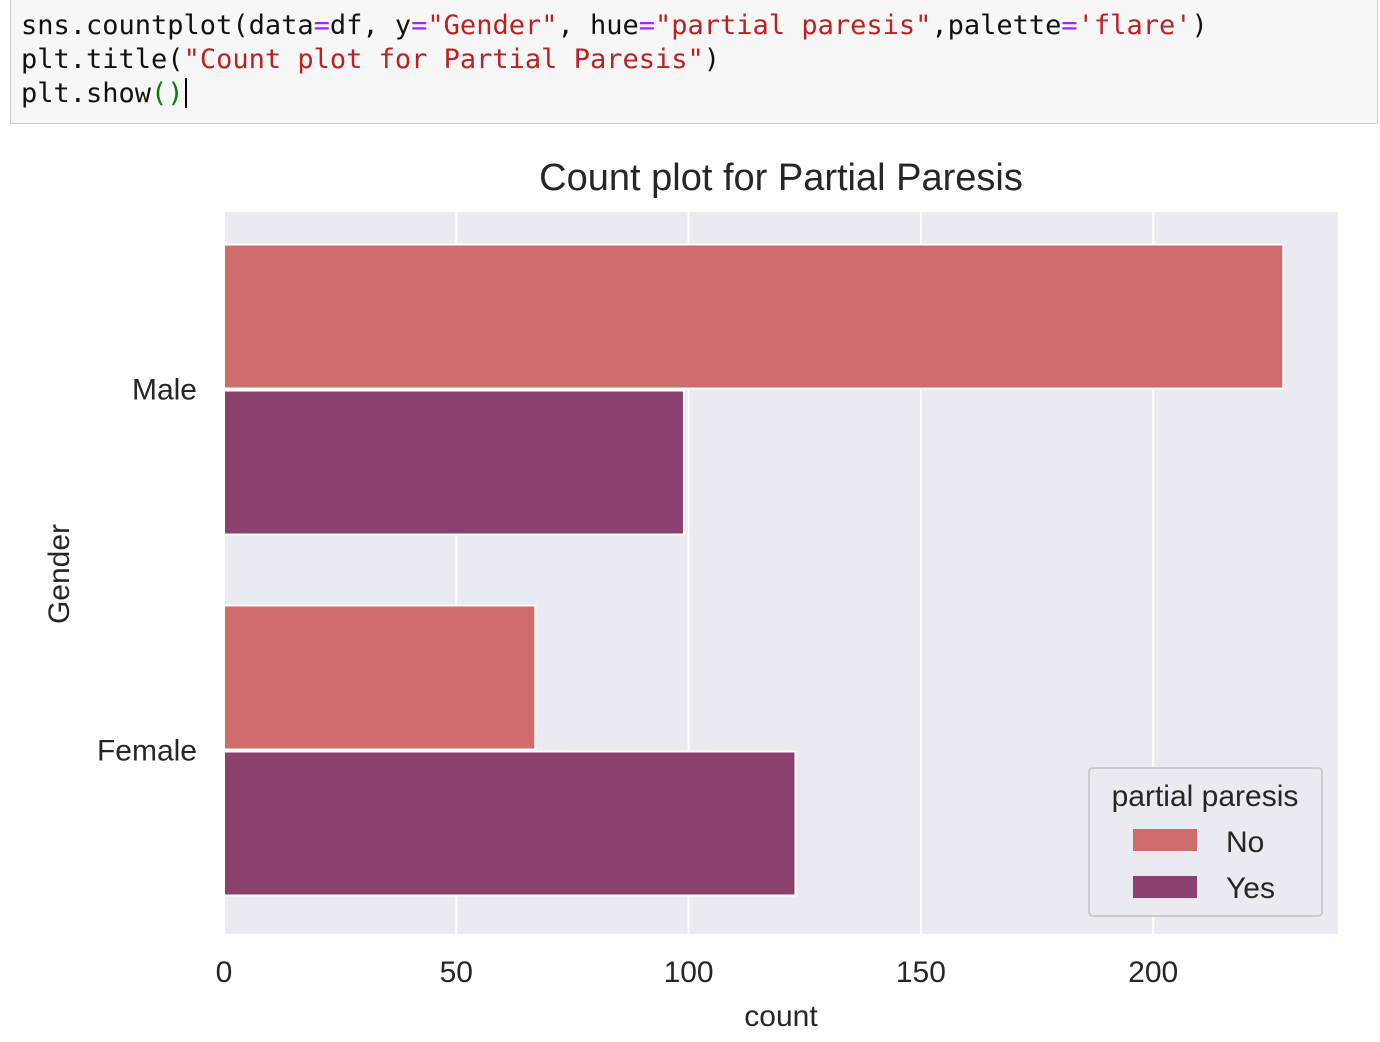 The width and height of the screenshot is (1380, 1042). Describe the element at coordinates (454, 462) in the screenshot. I see `bar-male-yes` at that location.